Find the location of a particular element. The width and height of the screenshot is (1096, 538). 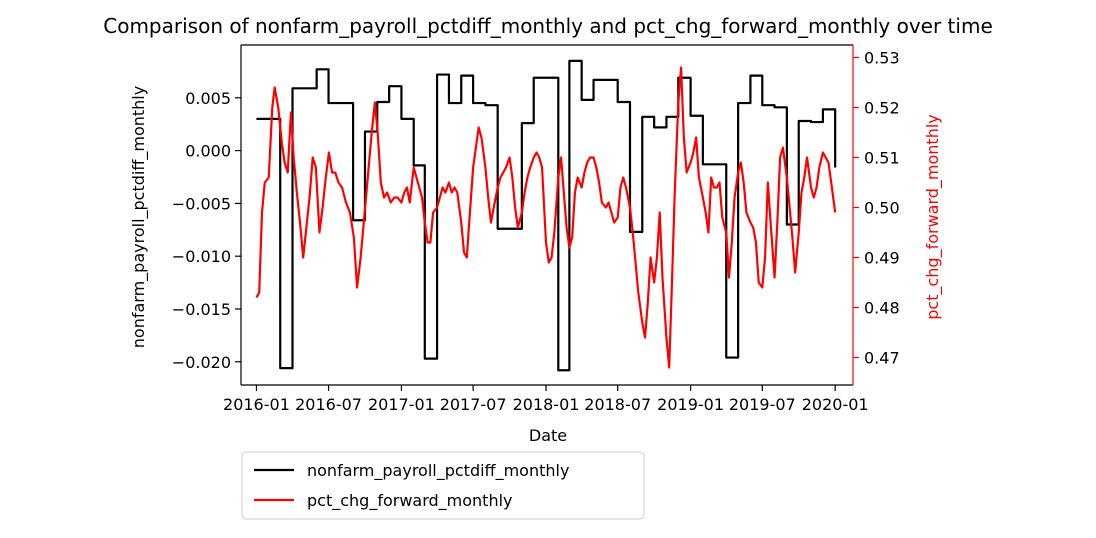

y-right-tick-label: 0.48 is located at coordinates (882, 308).